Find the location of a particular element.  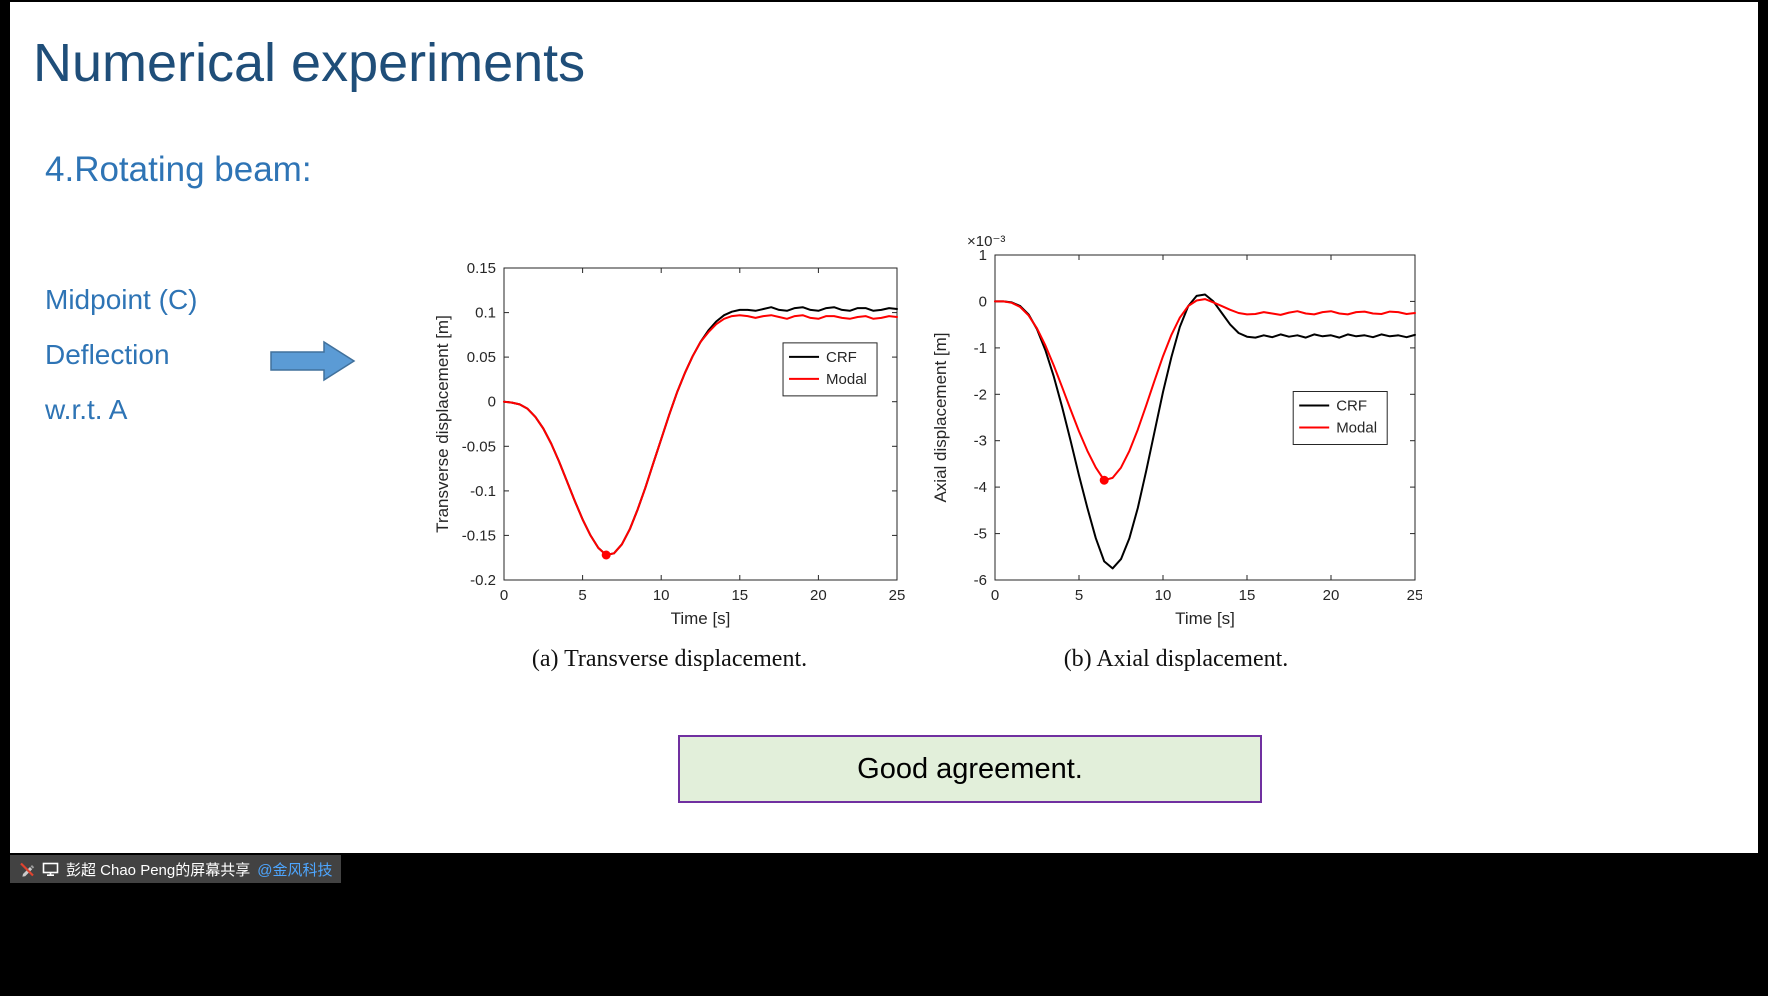

svg-text: Axial displacement [m] is located at coordinates (940, 417).